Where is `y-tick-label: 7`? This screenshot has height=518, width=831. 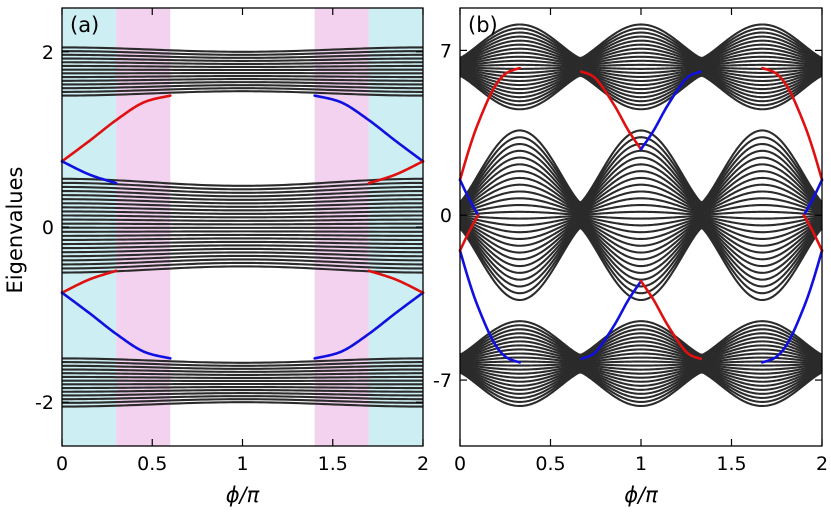 y-tick-label: 7 is located at coordinates (446, 51).